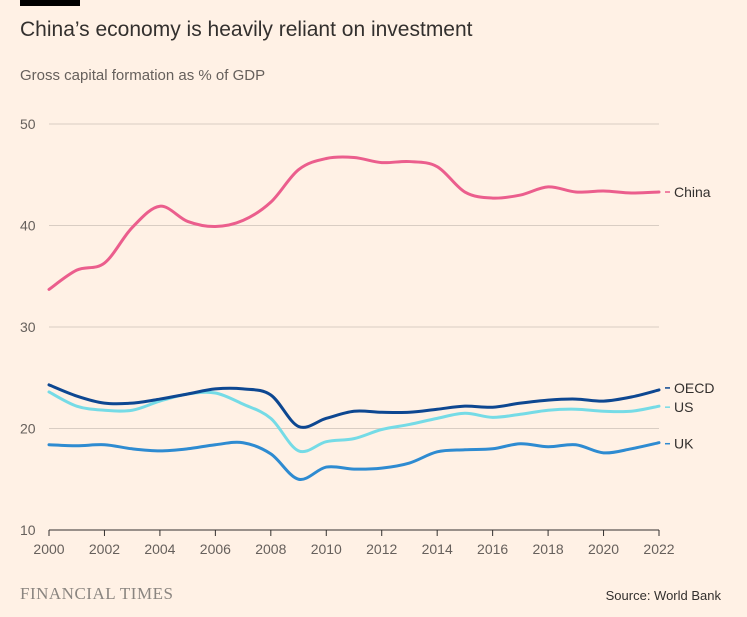 This screenshot has width=747, height=617. I want to click on y-tick-label: 40, so click(28, 226).